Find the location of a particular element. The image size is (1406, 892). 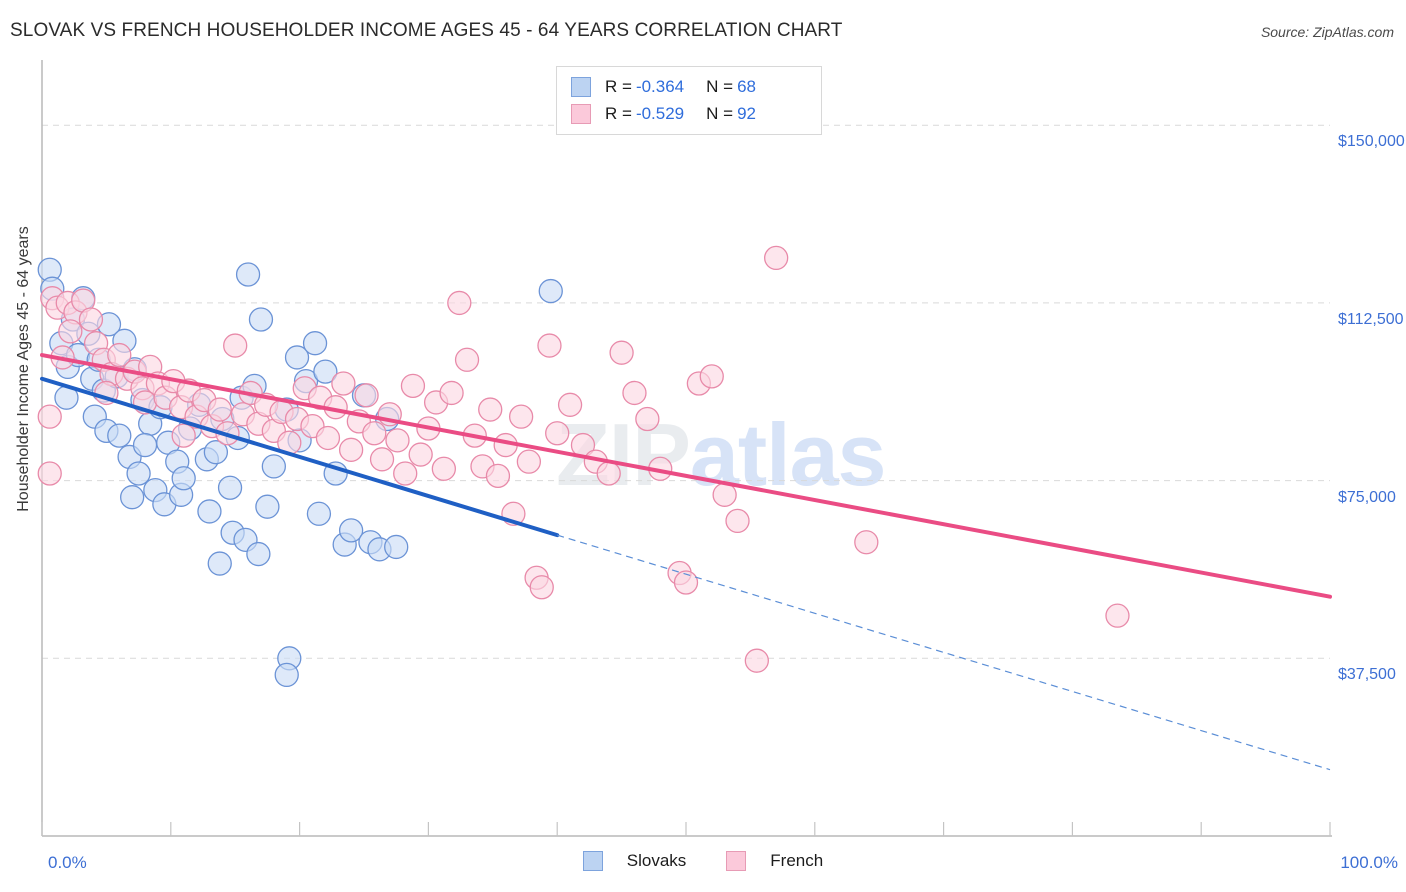

legend-swatch-slovaks is located at coordinates (581, 86).